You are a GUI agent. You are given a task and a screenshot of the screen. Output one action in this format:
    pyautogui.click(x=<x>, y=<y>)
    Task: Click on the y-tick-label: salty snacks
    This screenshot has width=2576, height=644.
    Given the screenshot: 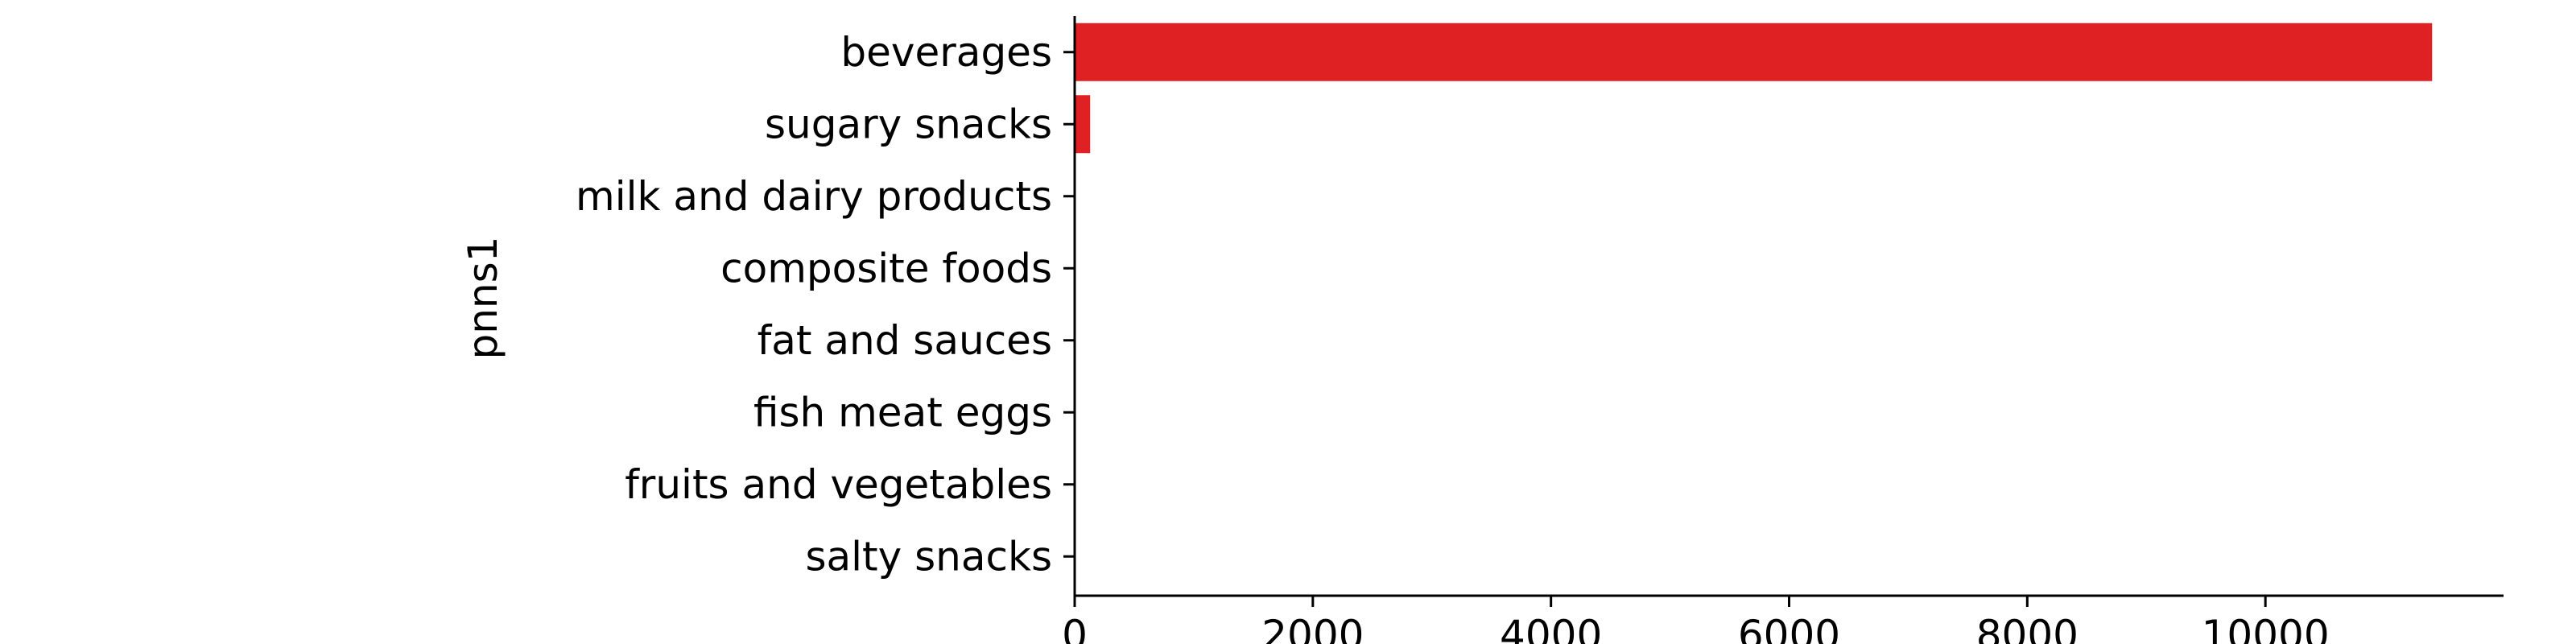 What is the action you would take?
    pyautogui.click(x=928, y=556)
    